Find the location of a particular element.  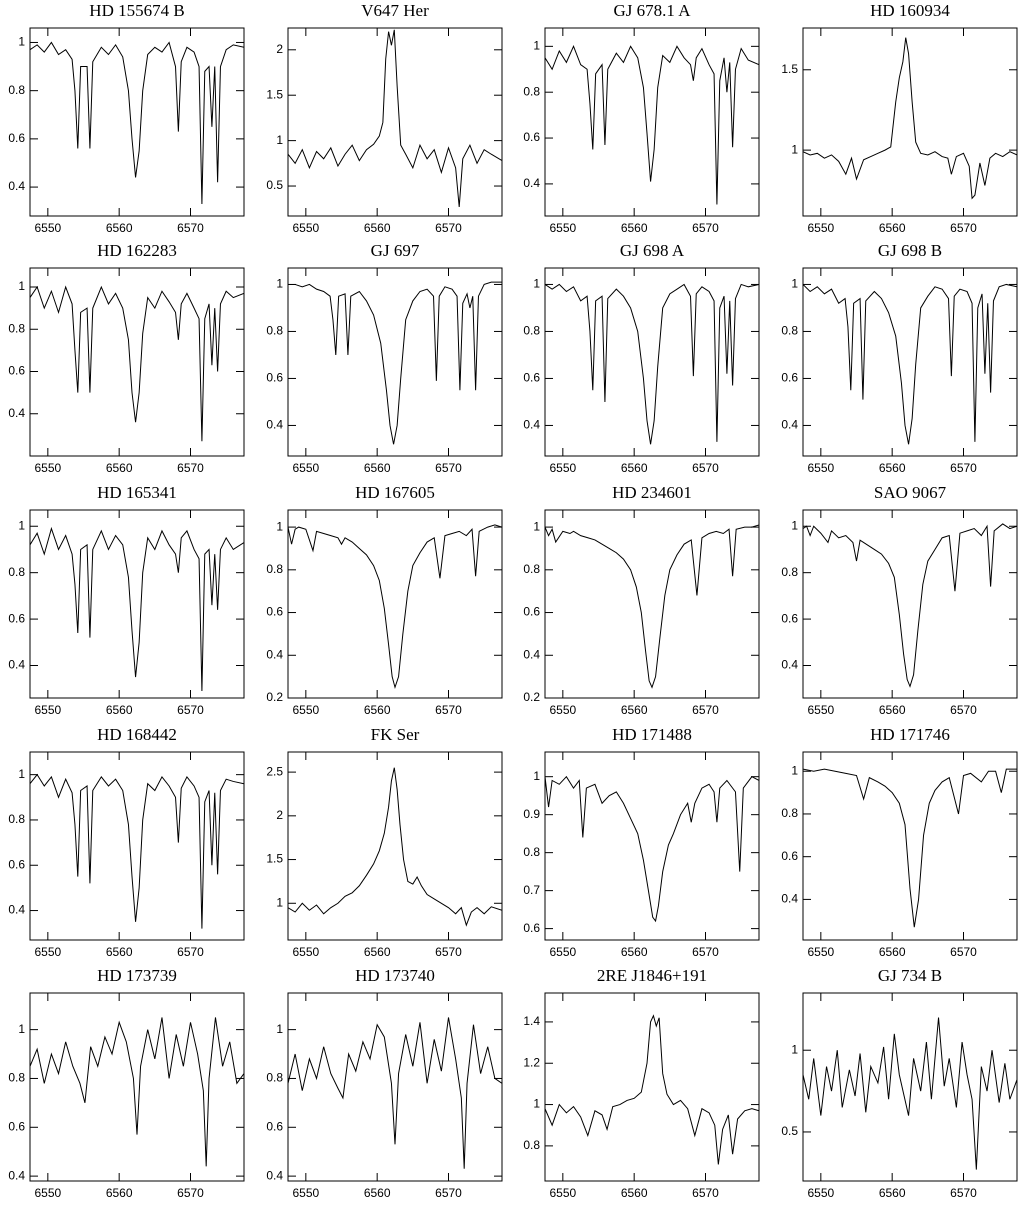

panel-title: GJ 698 B is located at coordinates (910, 250).